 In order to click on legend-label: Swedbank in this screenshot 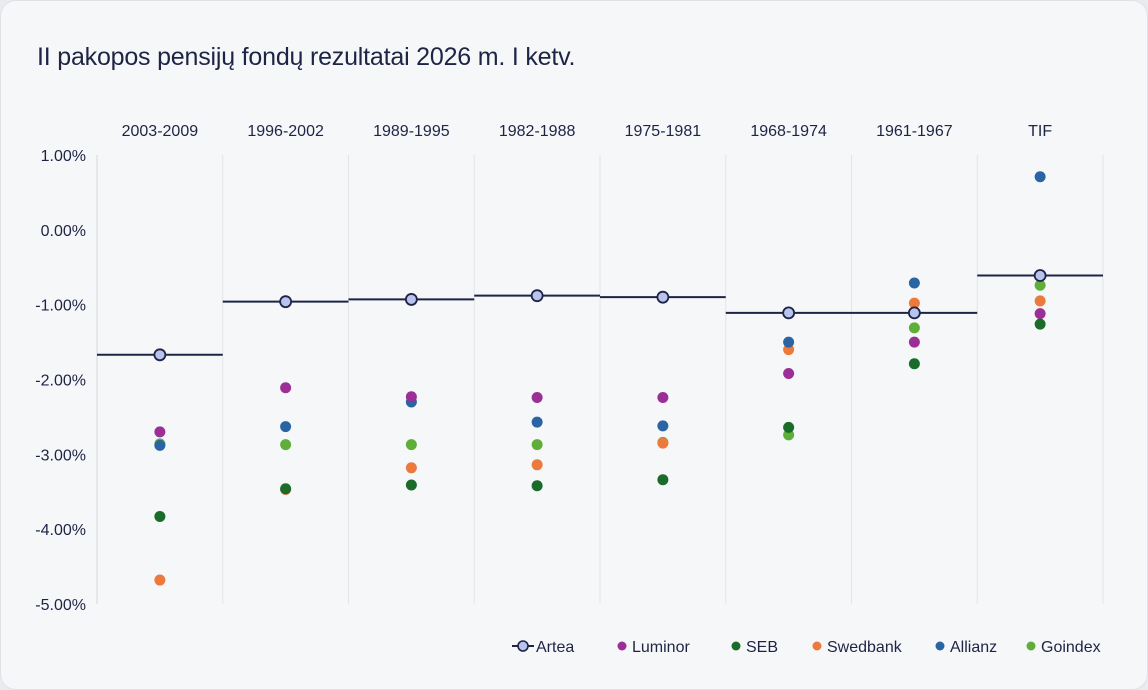, I will do `click(865, 647)`.